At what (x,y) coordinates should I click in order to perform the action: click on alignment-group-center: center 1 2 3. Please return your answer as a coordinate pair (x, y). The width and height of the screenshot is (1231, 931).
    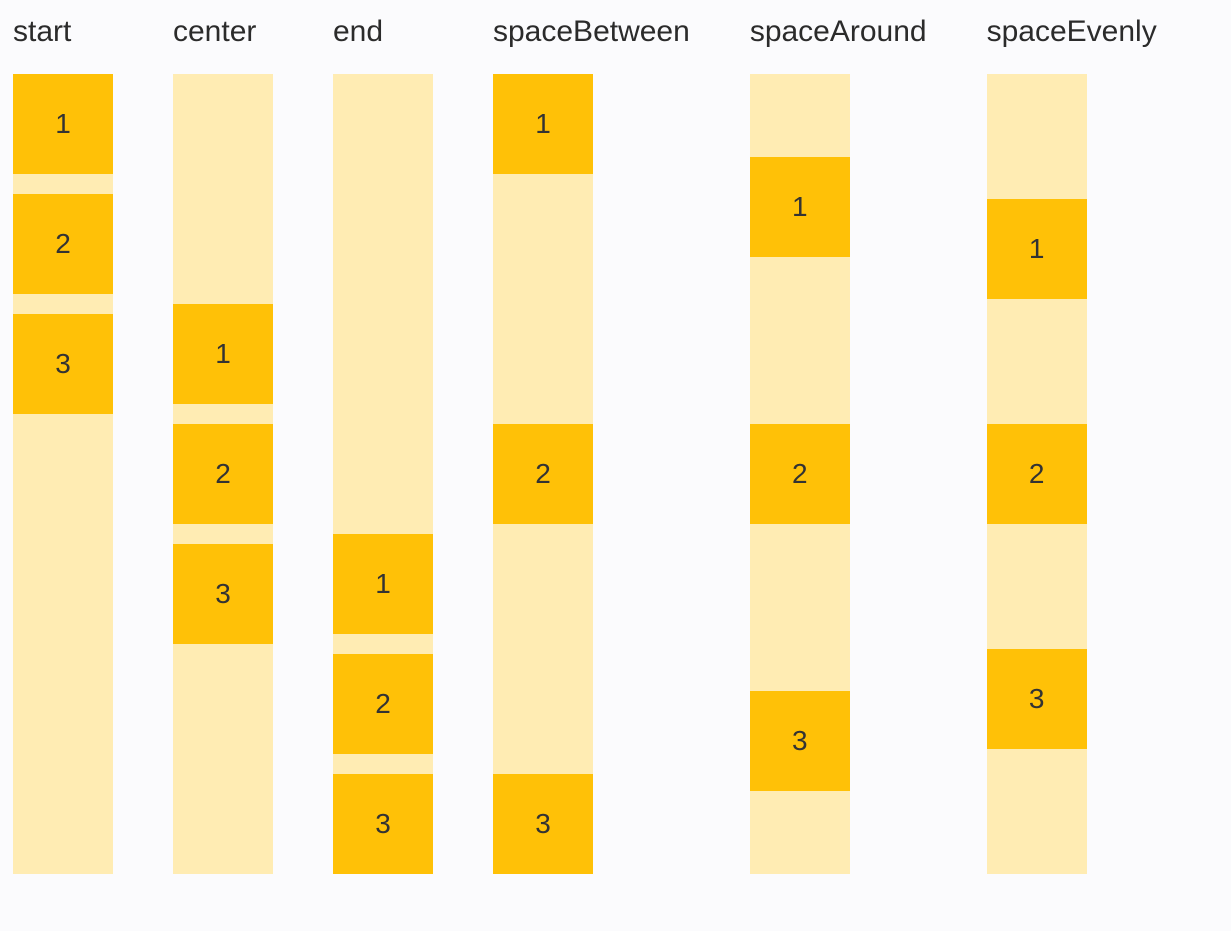
    Looking at the image, I should click on (223, 443).